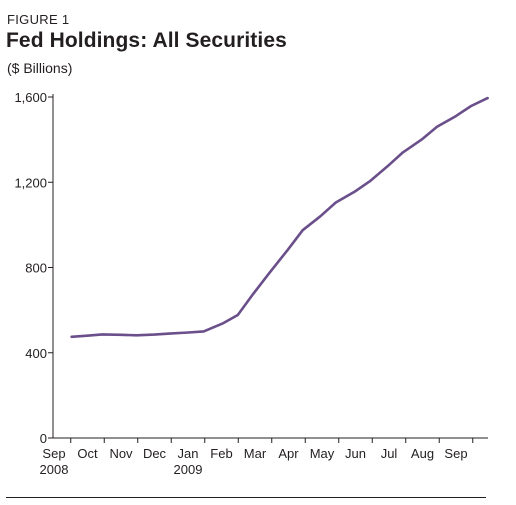  Describe the element at coordinates (455, 453) in the screenshot. I see `x-tick-label: Sep` at that location.